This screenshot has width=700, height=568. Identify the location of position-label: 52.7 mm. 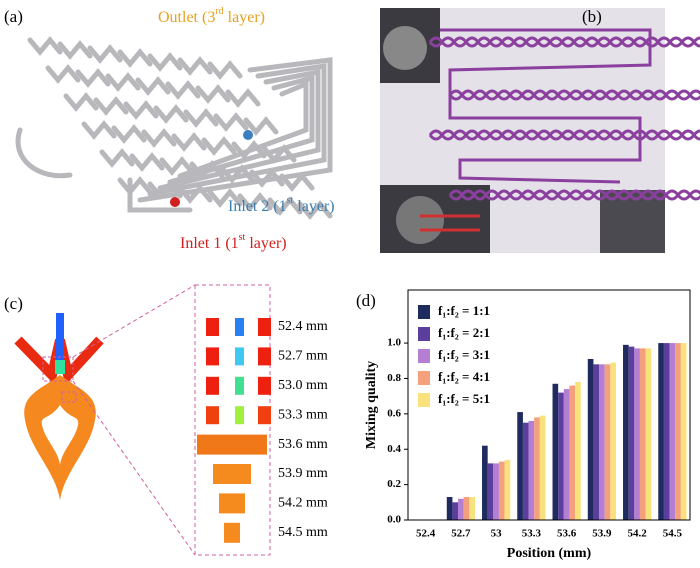
(303, 356).